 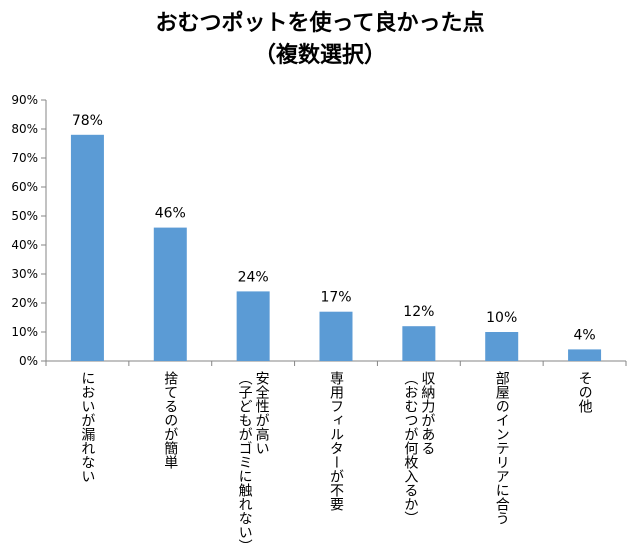 I want to click on category-label: 安全性が高い, so click(x=262, y=413).